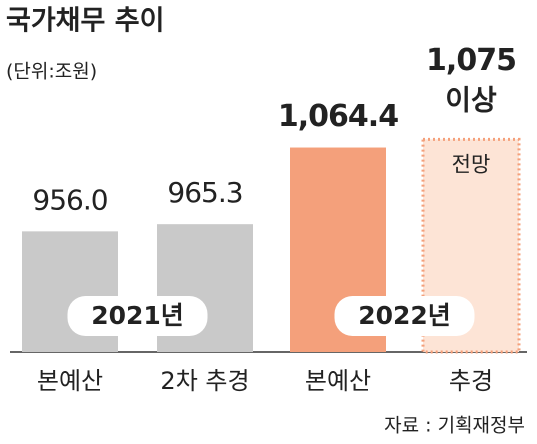  What do you see at coordinates (454, 426) in the screenshot?
I see `source: 자료 : 기획재정부` at bounding box center [454, 426].